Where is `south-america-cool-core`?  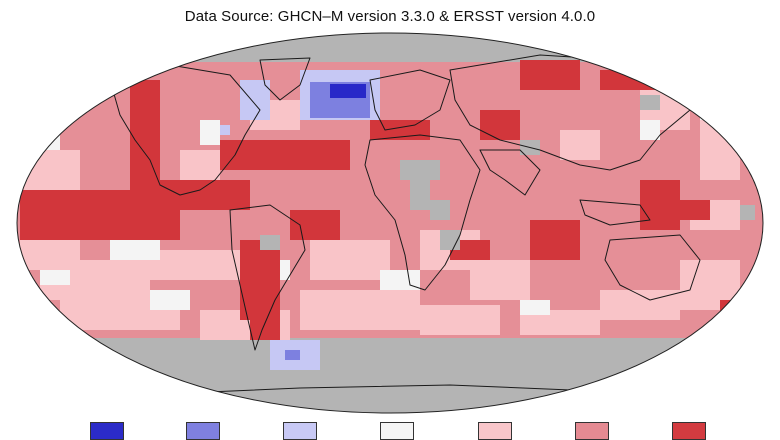
south-america-cool-core is located at coordinates (292, 355).